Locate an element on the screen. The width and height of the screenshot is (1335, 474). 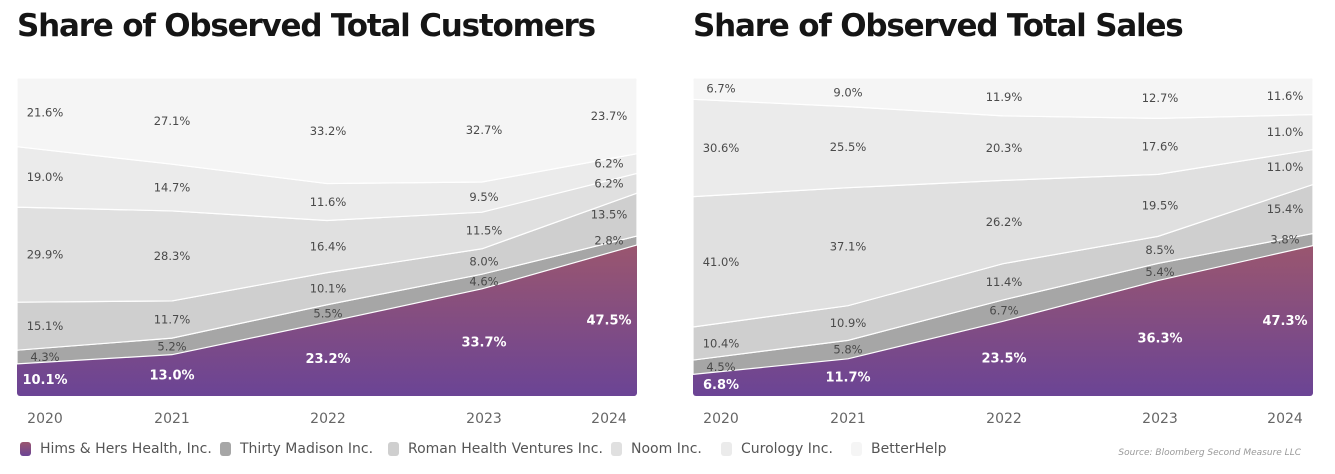
data-label-betterhelp: 33.2% is located at coordinates (328, 131).